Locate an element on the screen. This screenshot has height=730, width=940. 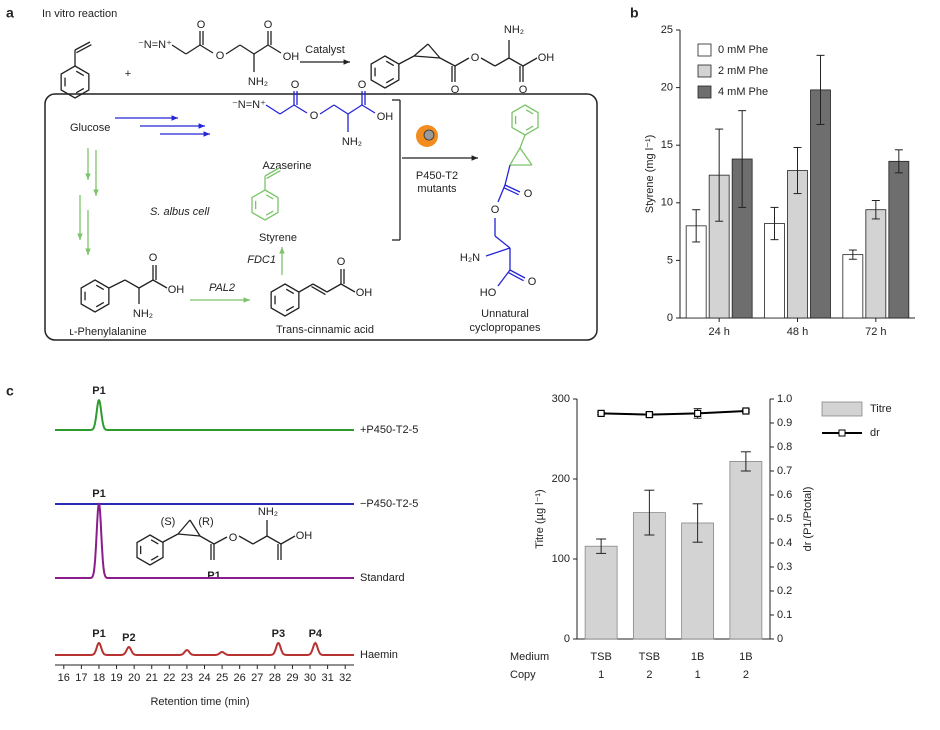
compound-label: Styrene is located at coordinates (278, 238).